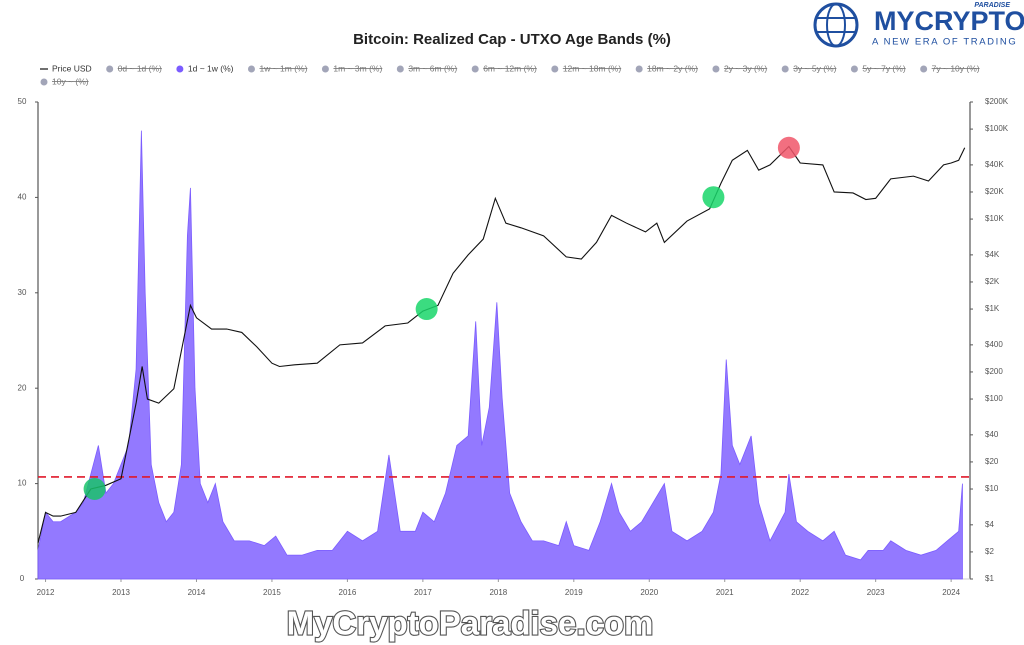 This screenshot has width=1024, height=645. I want to click on legend-label: 1d ~ 1w (%), so click(211, 68).